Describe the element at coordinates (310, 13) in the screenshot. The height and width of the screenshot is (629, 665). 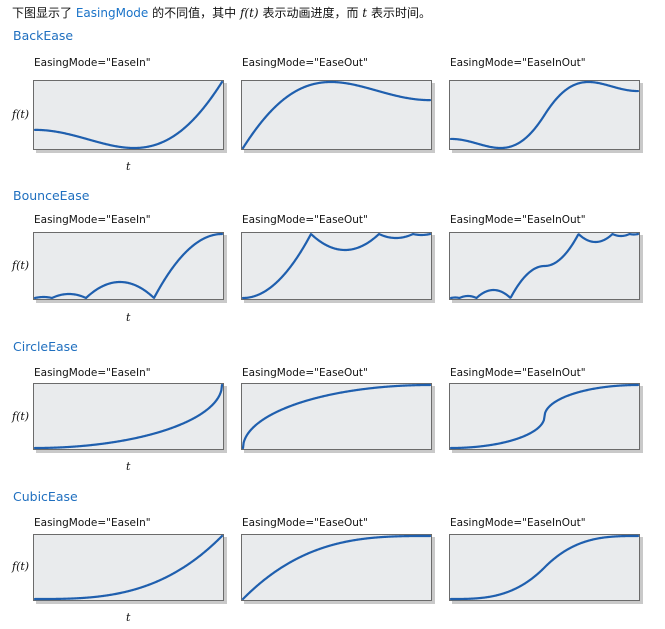
I see `intro-middle2: 表示动画进度，而` at that location.